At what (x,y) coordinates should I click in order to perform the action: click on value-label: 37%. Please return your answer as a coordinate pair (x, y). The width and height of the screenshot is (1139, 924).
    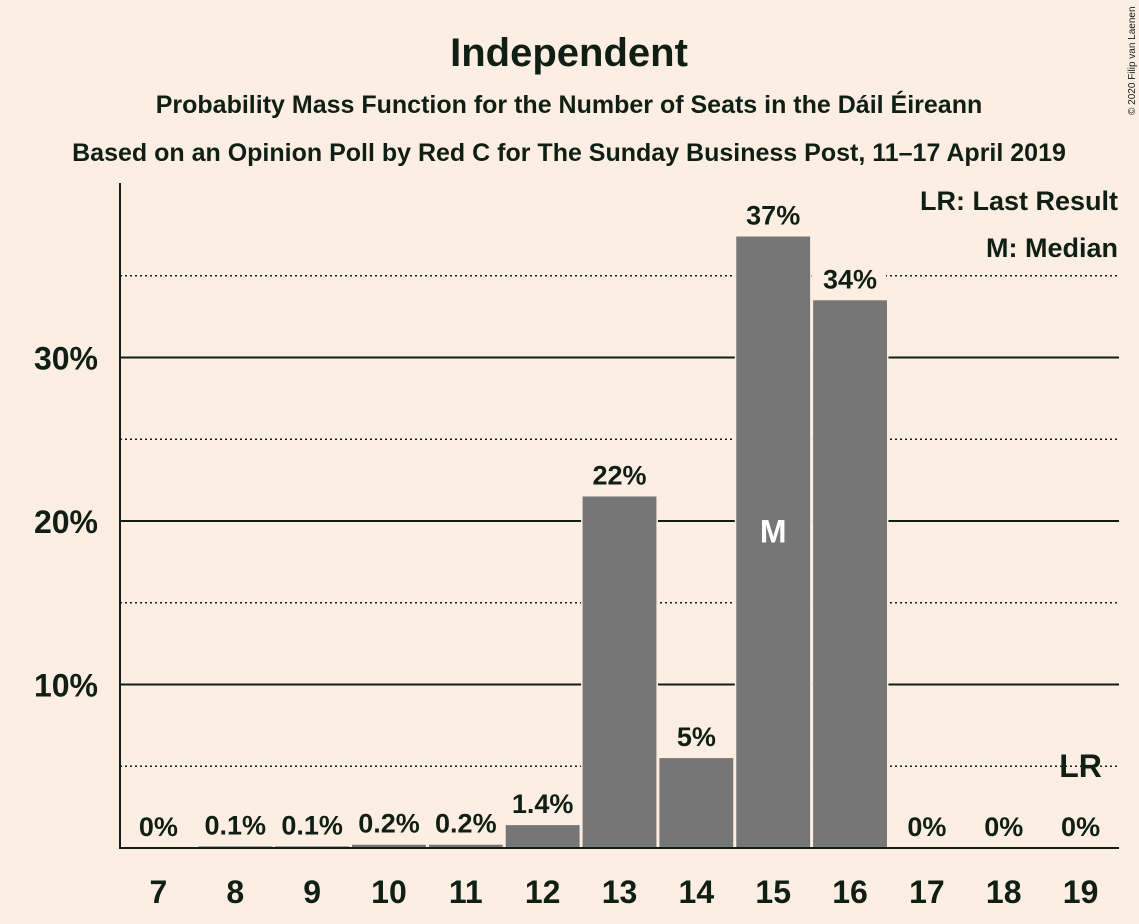
    Looking at the image, I should click on (773, 216).